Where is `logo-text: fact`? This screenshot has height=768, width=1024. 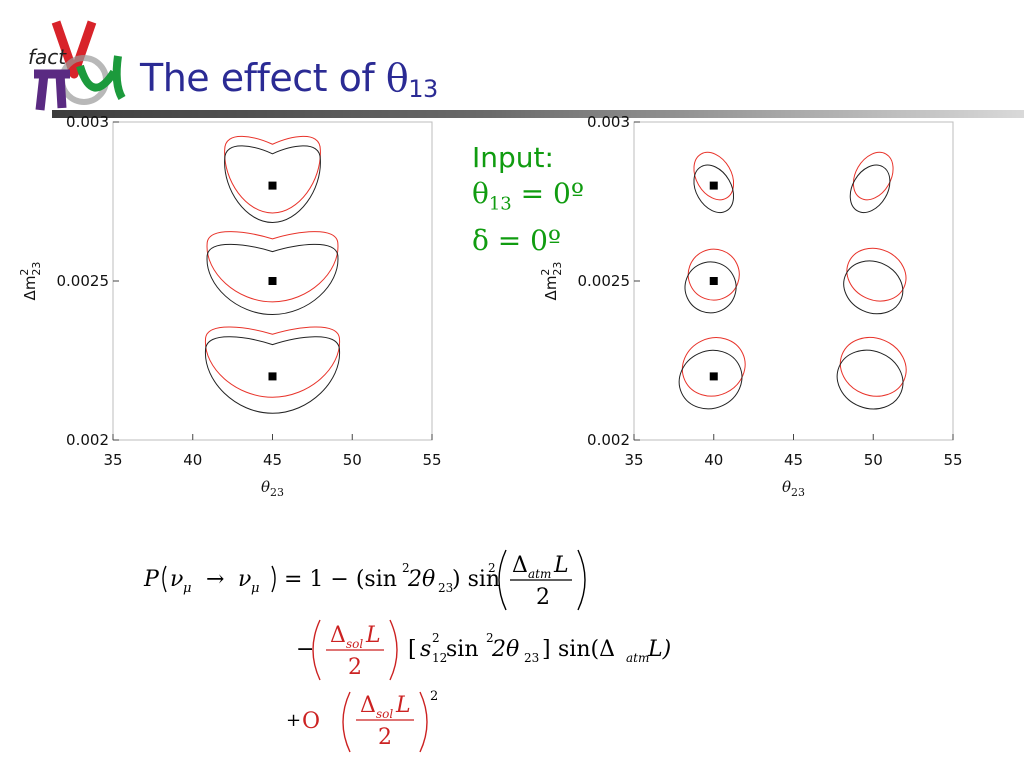 logo-text: fact is located at coordinates (47, 57).